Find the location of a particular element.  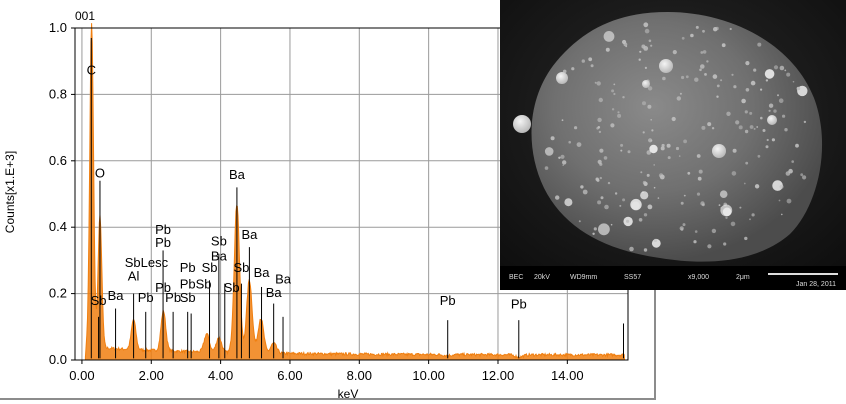

y-tick-label: 0.8 is located at coordinates (58, 93).